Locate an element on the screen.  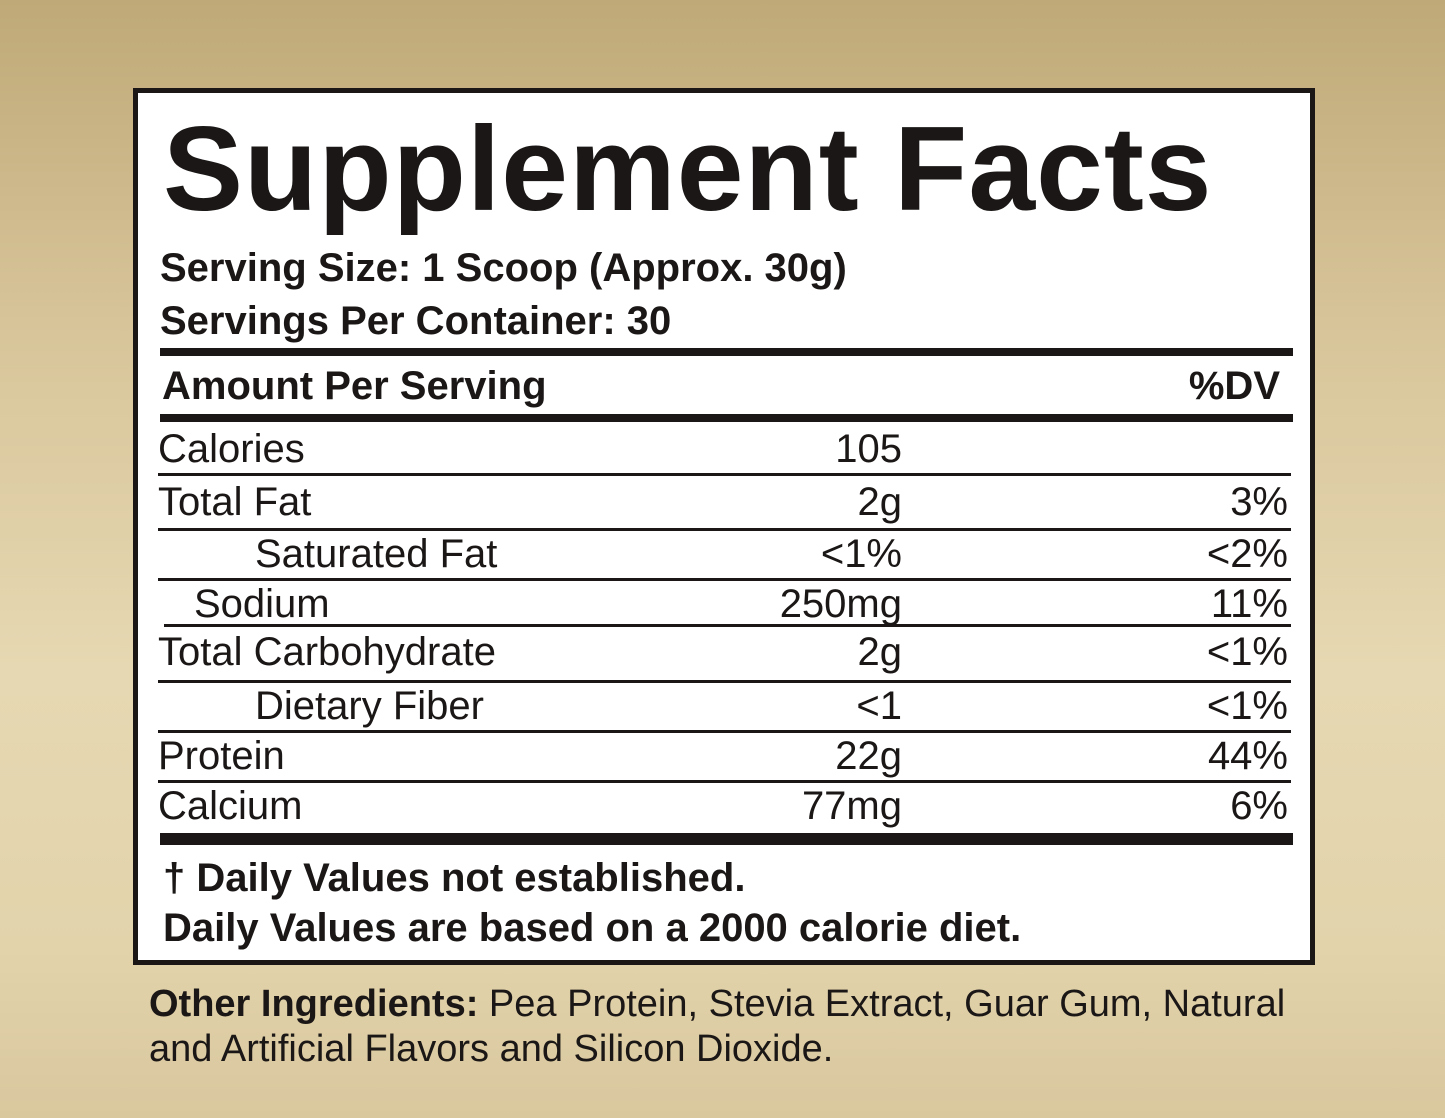
nutrient-row: Calories 105 is located at coordinates (724, 451).